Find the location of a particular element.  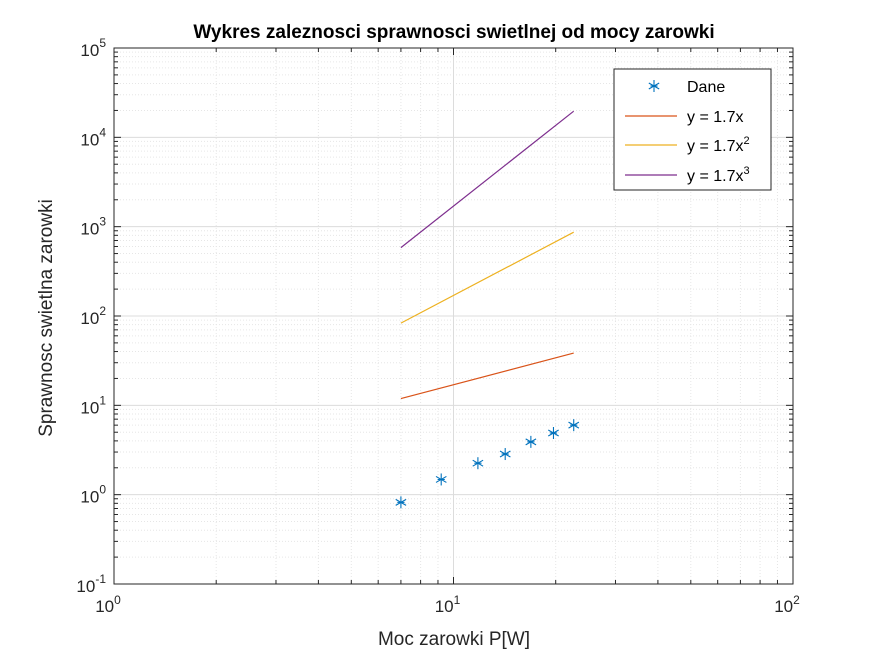

legend-entry: y = 1.7x is located at coordinates (684, 117).